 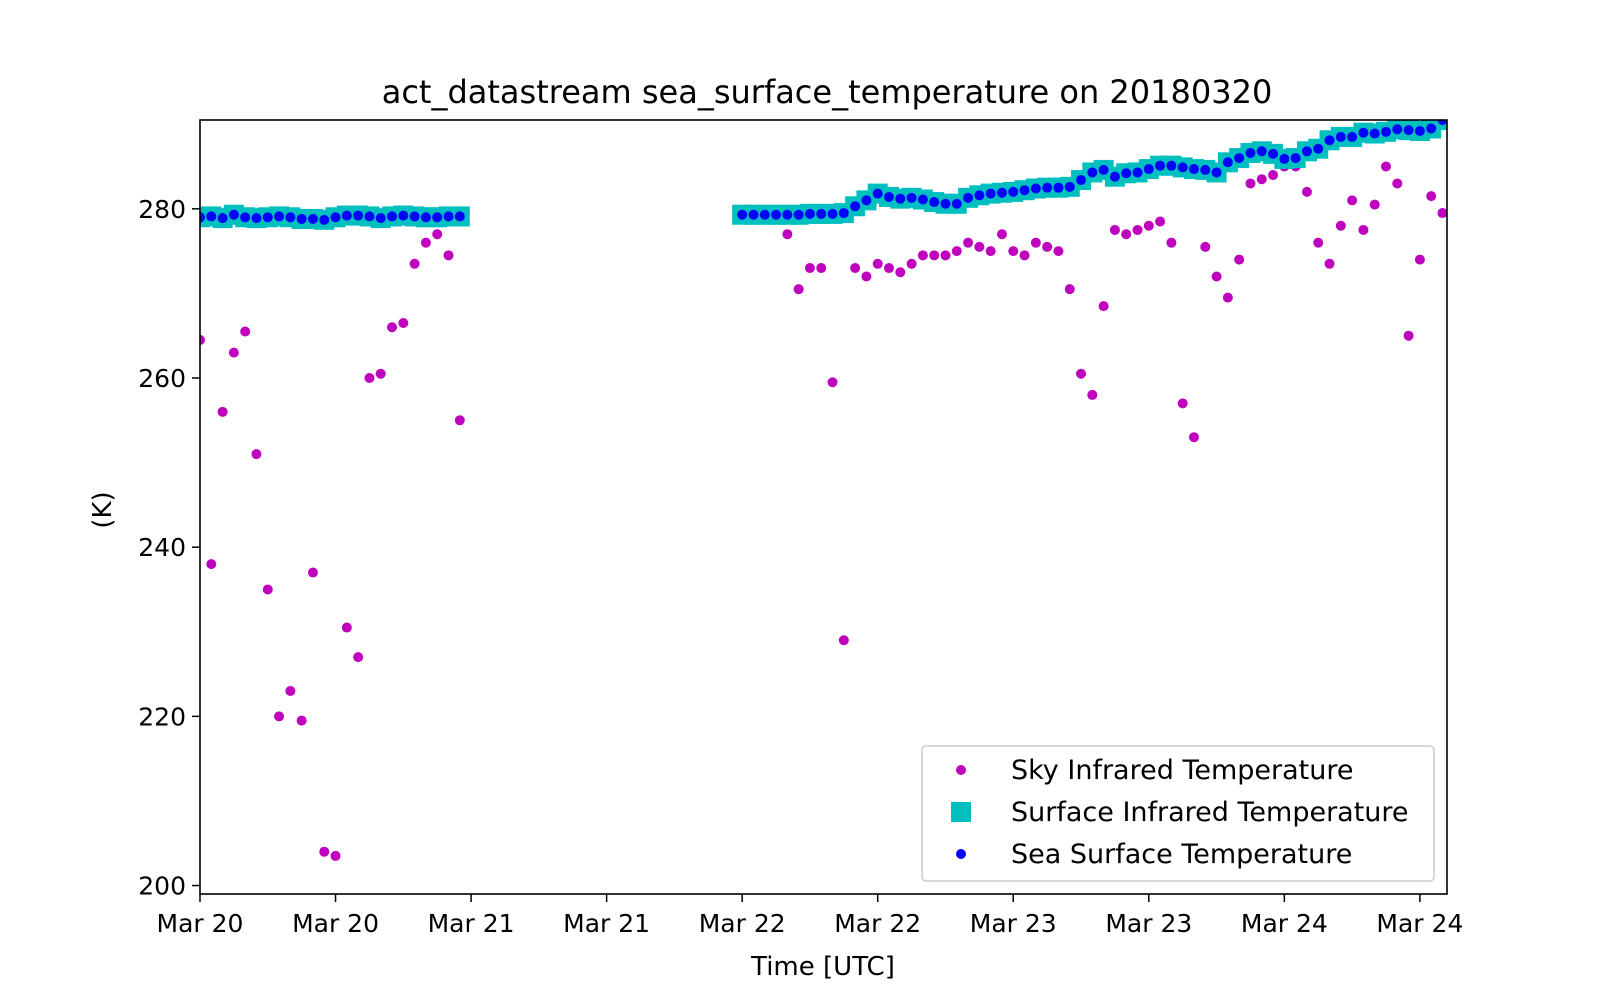 What do you see at coordinates (162, 209) in the screenshot?
I see `y-tick-label: 280` at bounding box center [162, 209].